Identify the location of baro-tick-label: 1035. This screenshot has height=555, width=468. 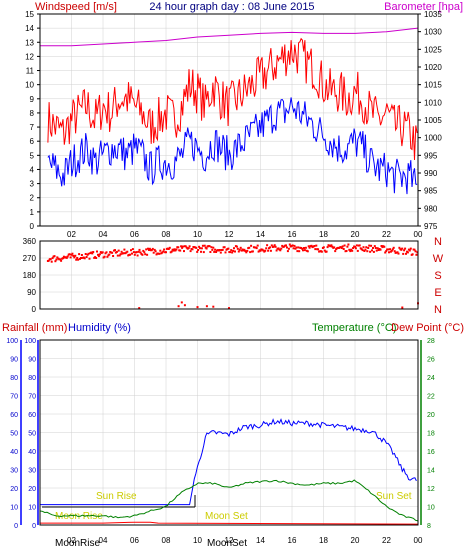
(433, 14).